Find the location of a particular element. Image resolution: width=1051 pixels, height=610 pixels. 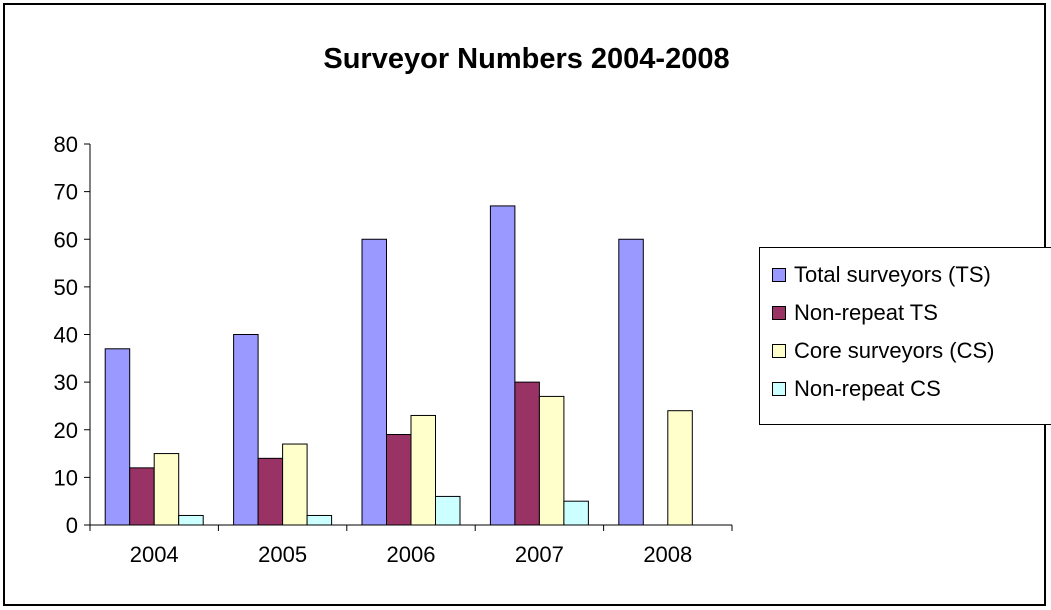

legend-item: Total surveyors (TS) is located at coordinates (881, 275).